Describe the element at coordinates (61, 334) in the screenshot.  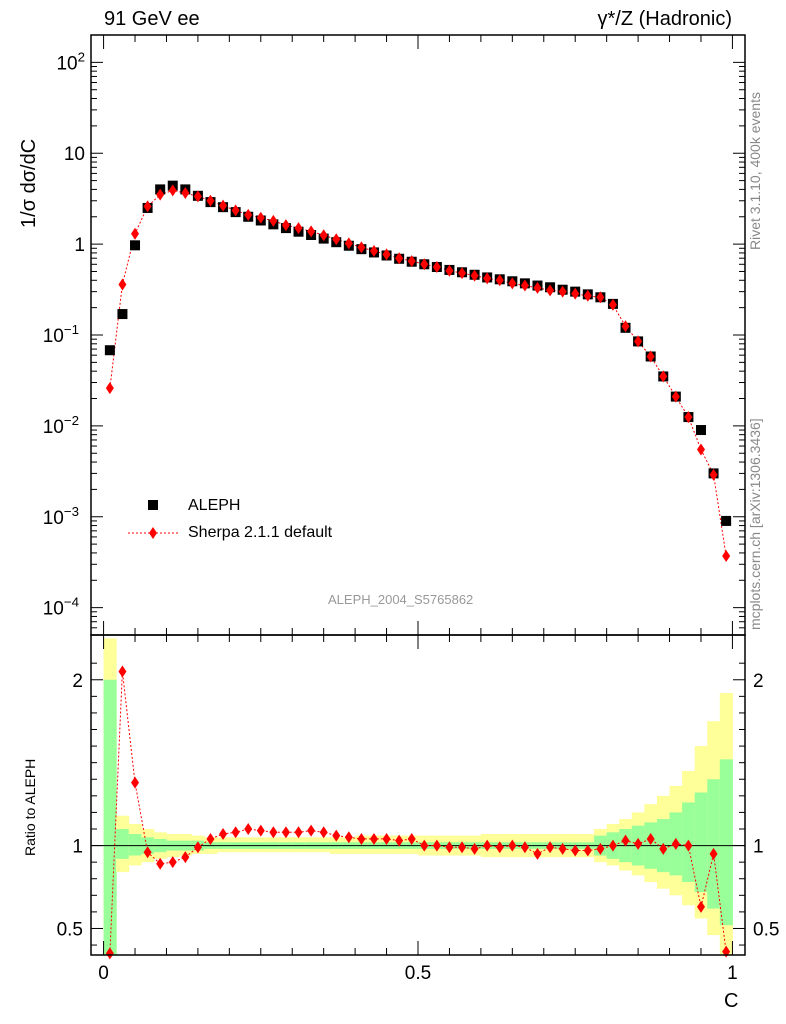
I see `y-tick-label: 10⁻¹` at that location.